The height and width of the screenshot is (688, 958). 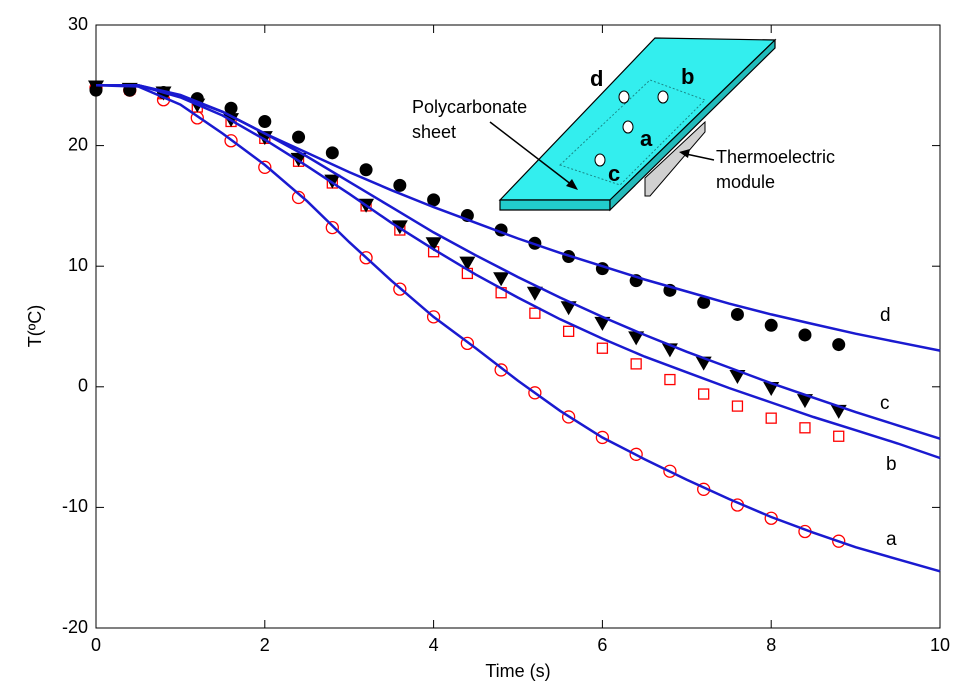 What do you see at coordinates (745, 182) in the screenshot?
I see `module-label: module` at bounding box center [745, 182].